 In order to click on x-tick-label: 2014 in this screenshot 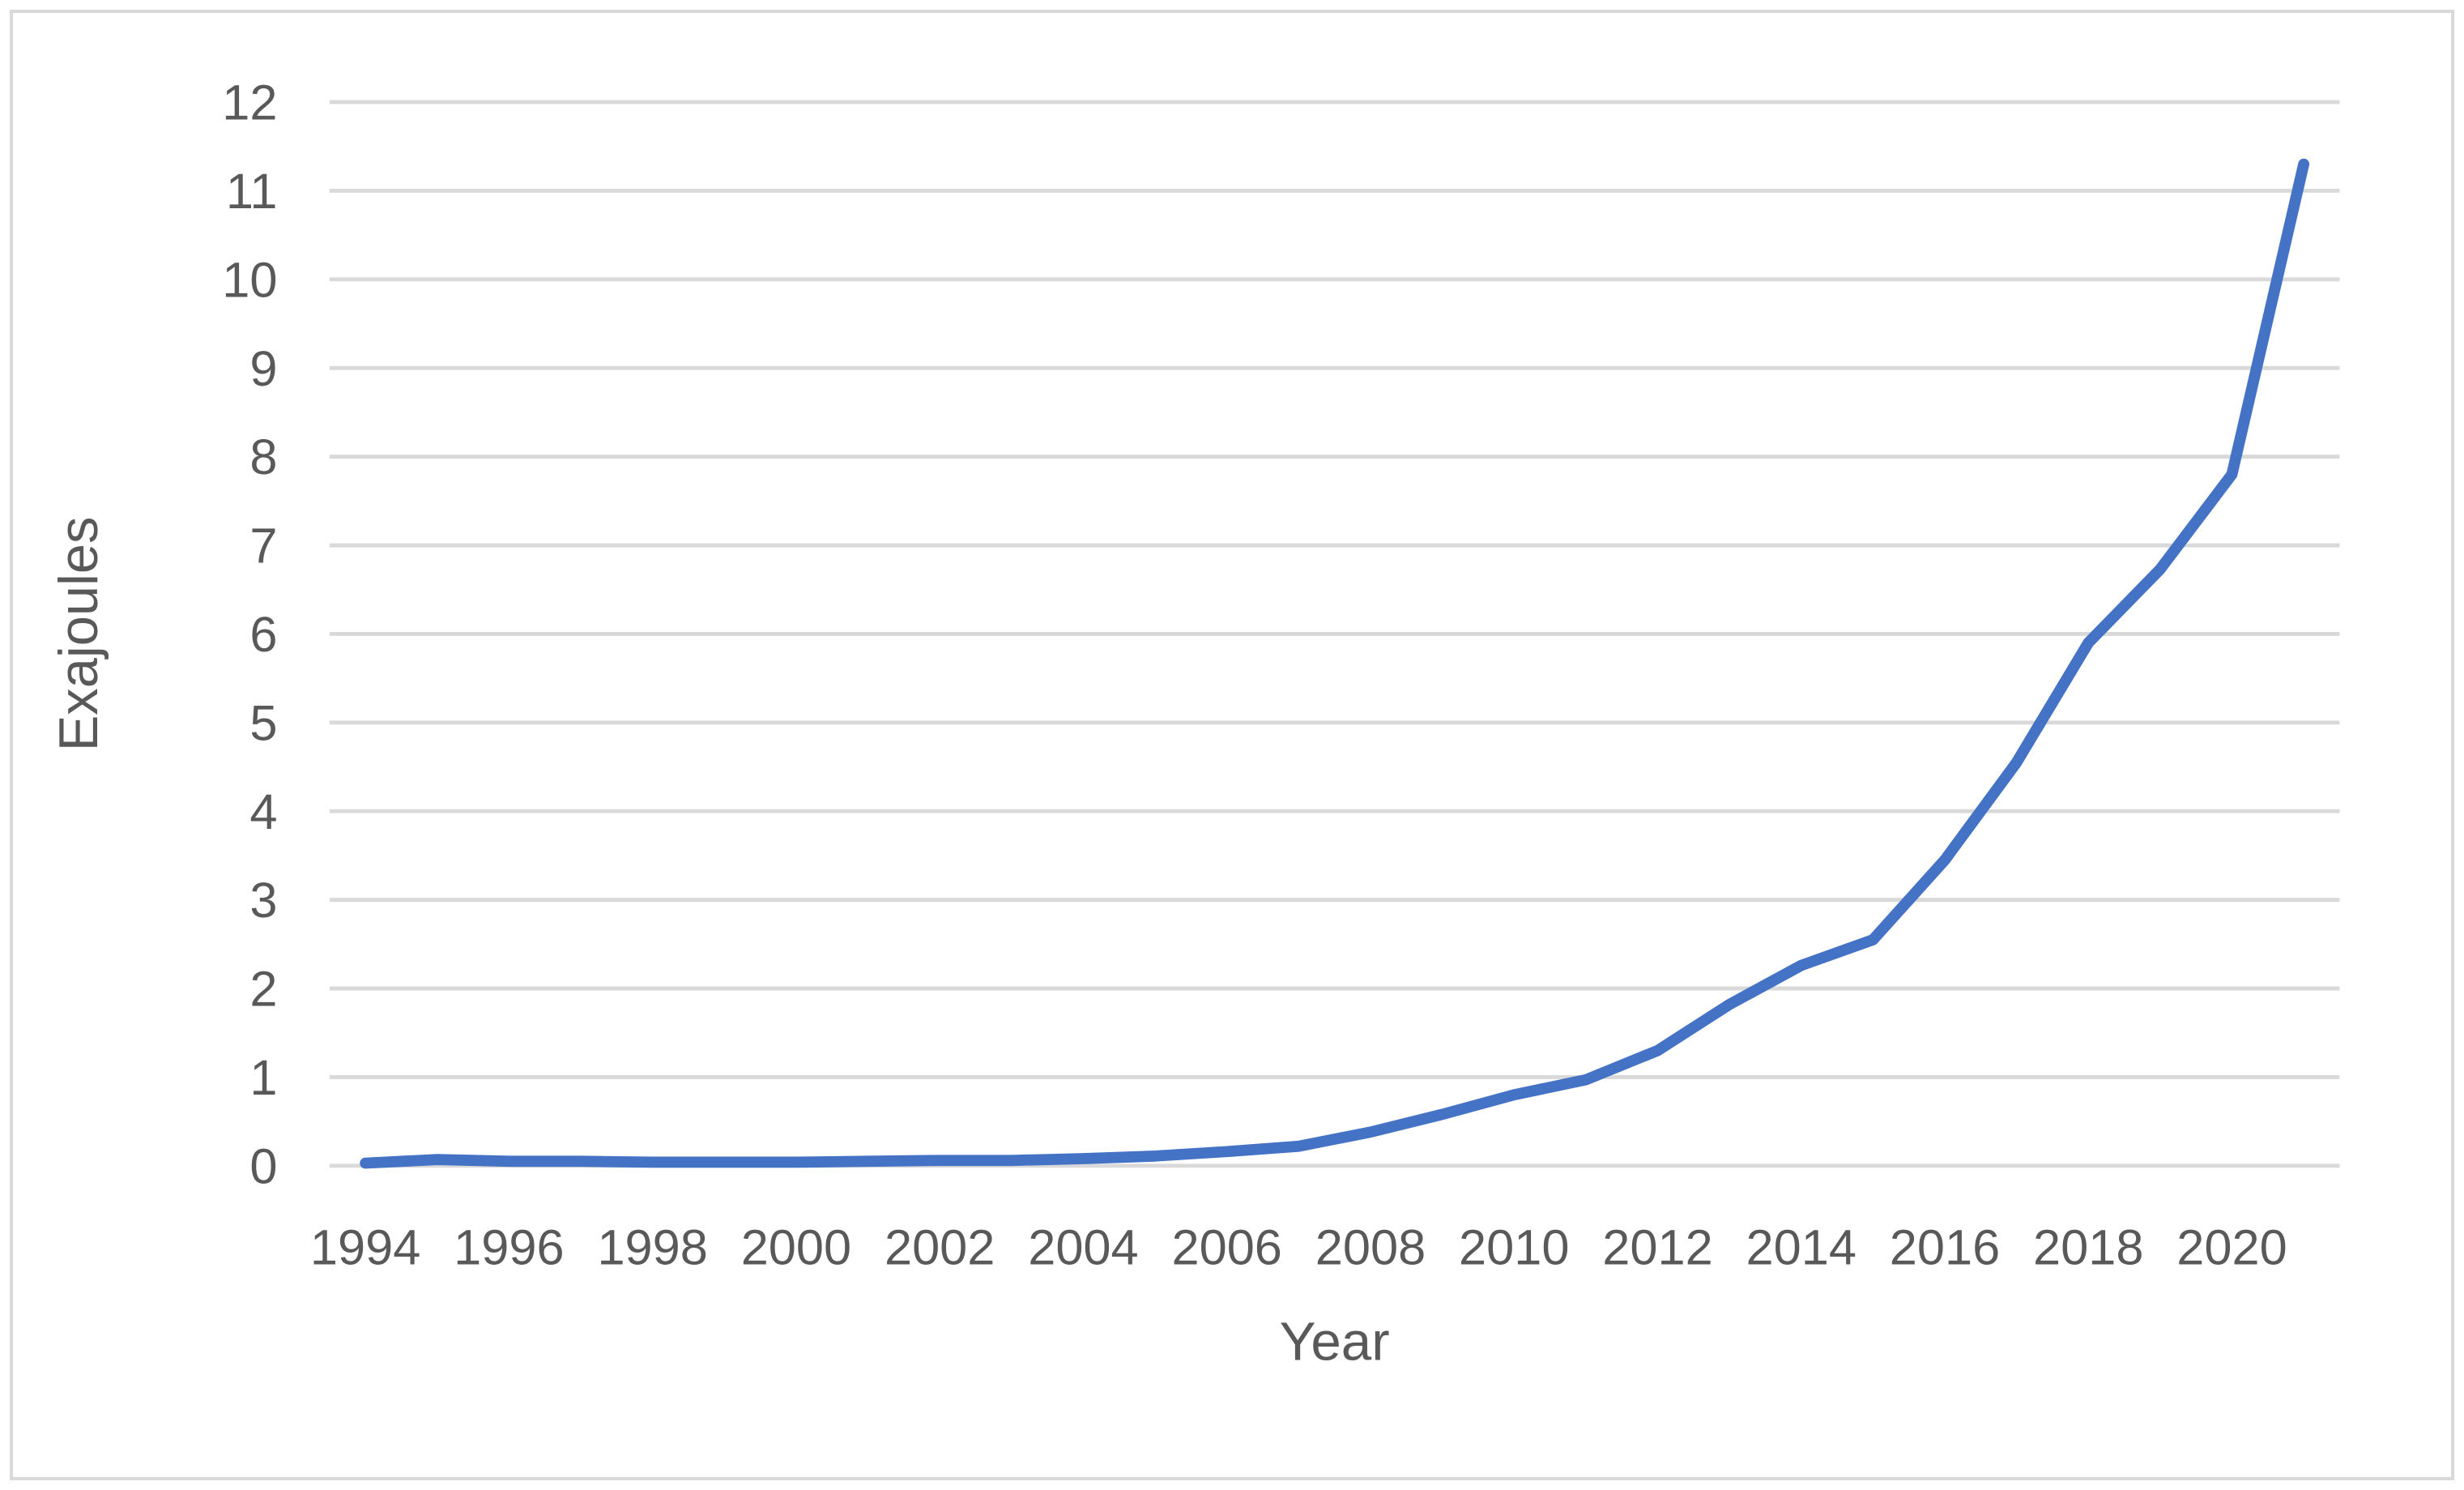, I will do `click(1801, 1247)`.